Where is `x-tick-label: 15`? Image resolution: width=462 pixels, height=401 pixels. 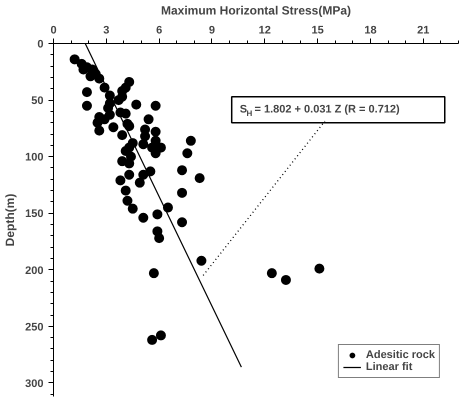 x-tick-label: 15 is located at coordinates (318, 30).